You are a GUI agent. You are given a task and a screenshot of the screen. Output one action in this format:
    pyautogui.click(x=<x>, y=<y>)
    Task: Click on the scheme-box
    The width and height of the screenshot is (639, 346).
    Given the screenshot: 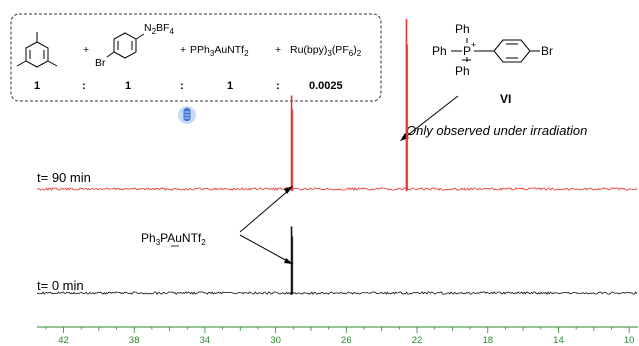 What is the action you would take?
    pyautogui.click(x=196, y=57)
    